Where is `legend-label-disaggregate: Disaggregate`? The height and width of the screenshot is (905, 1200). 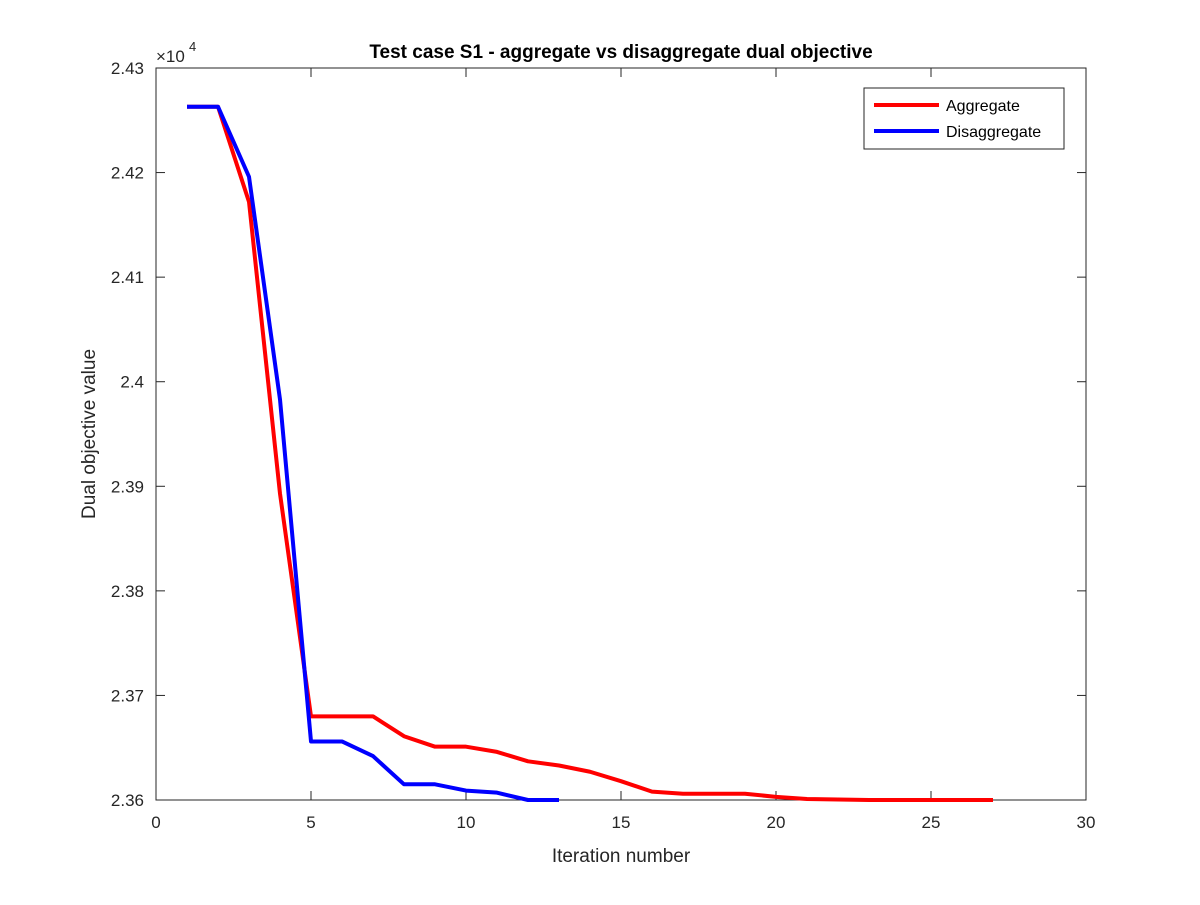 legend-label-disaggregate: Disaggregate is located at coordinates (993, 132).